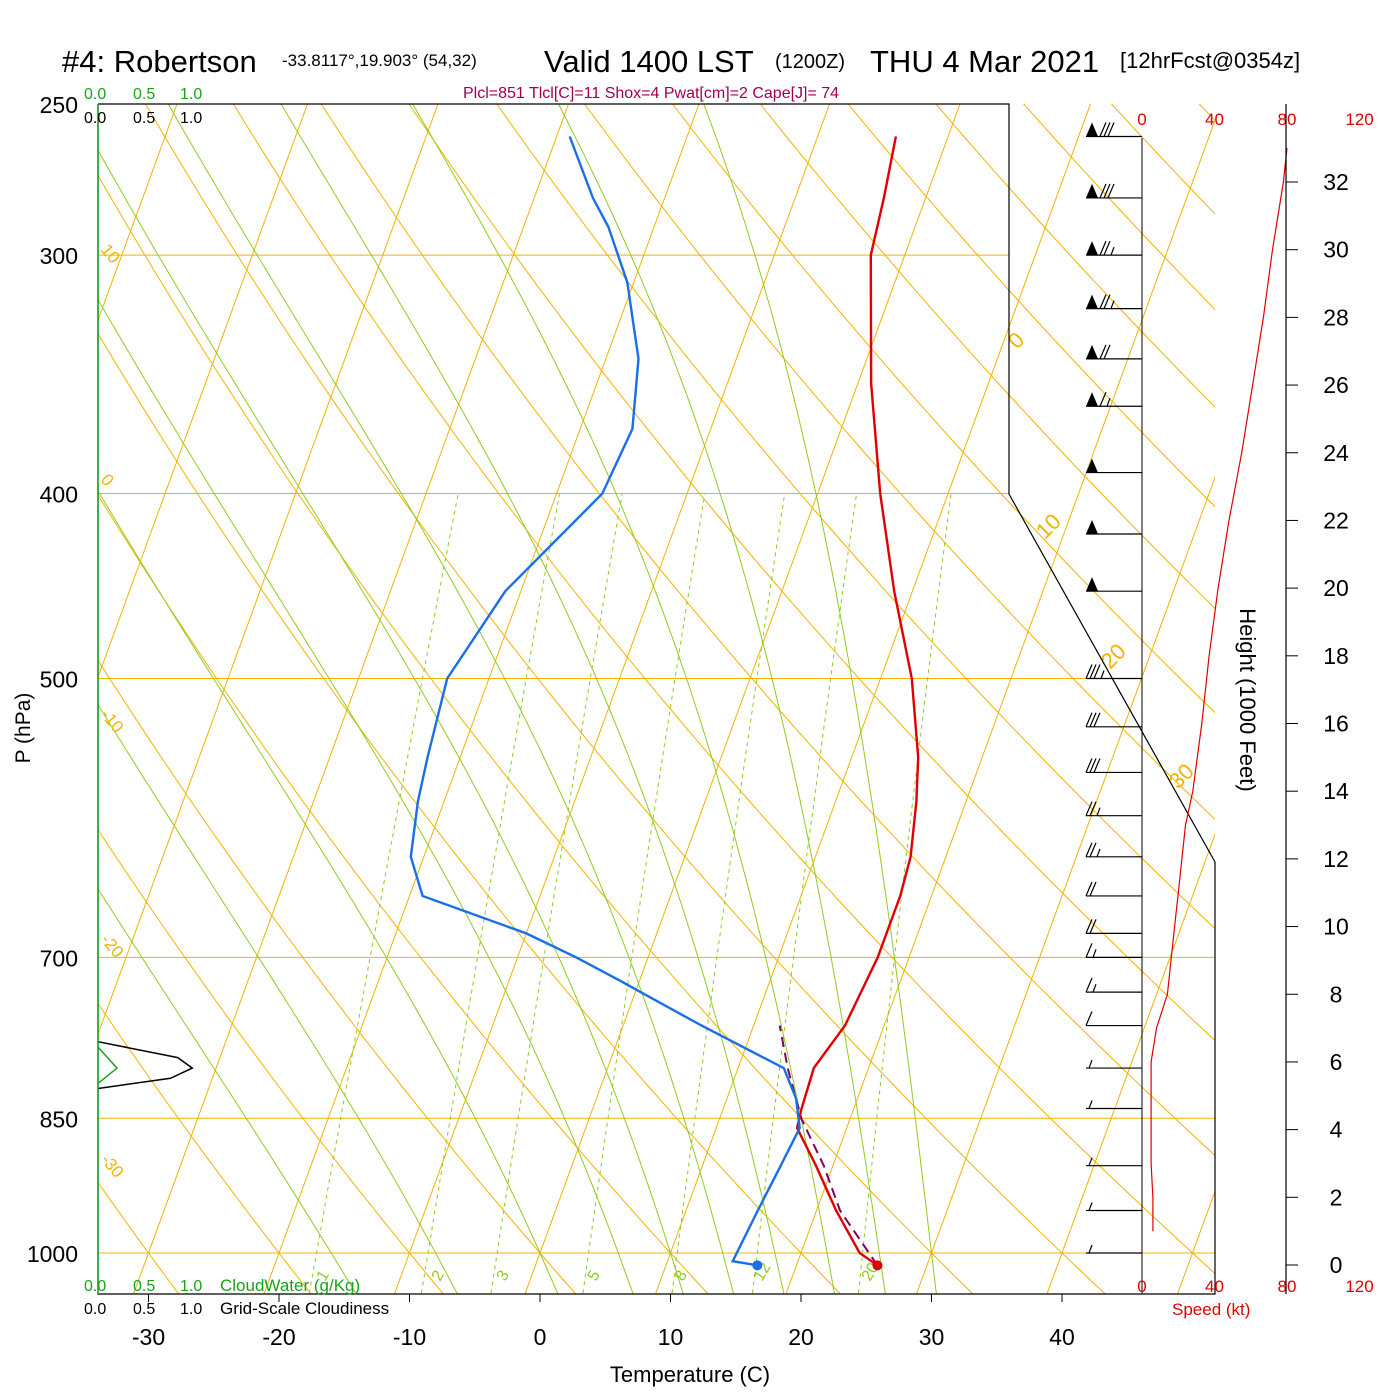 This screenshot has width=1400, height=1400. I want to click on wind-barbs, so click(1113, 688).